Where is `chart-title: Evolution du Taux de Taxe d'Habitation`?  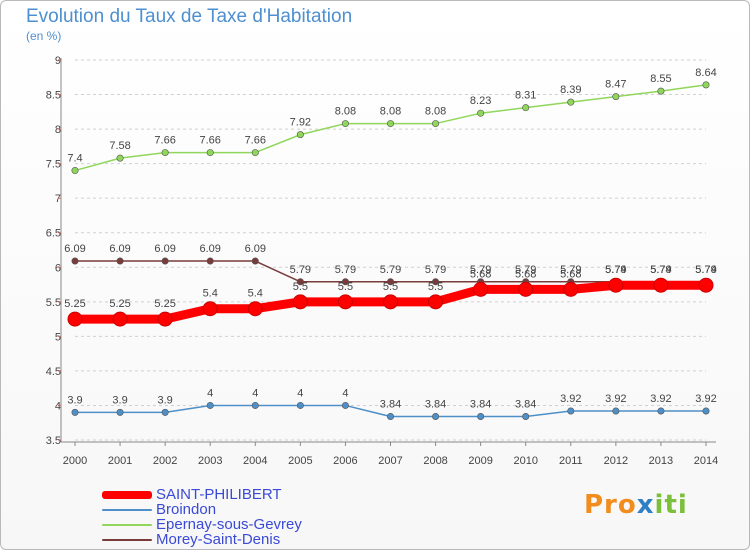 chart-title: Evolution du Taux de Taxe d'Habitation is located at coordinates (189, 16).